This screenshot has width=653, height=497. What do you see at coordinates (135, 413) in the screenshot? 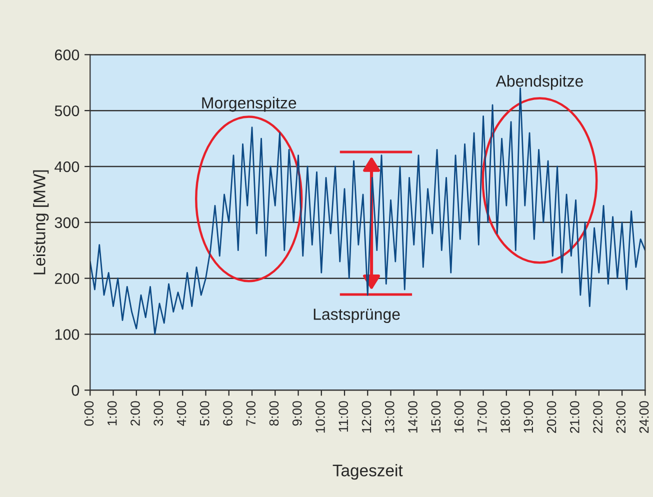
I see `x-tick-label: 2:00` at bounding box center [135, 413].